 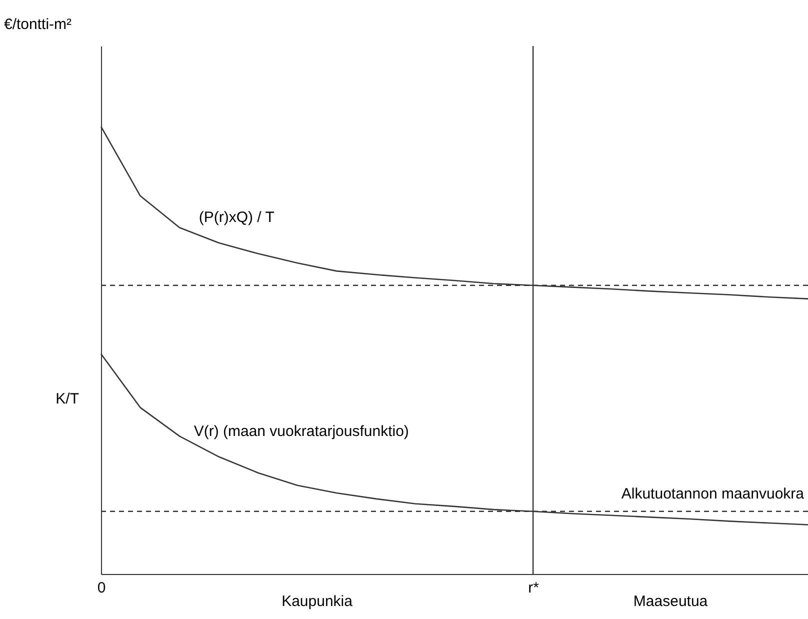 What do you see at coordinates (670, 601) in the screenshot?
I see `text: Maaseutua` at bounding box center [670, 601].